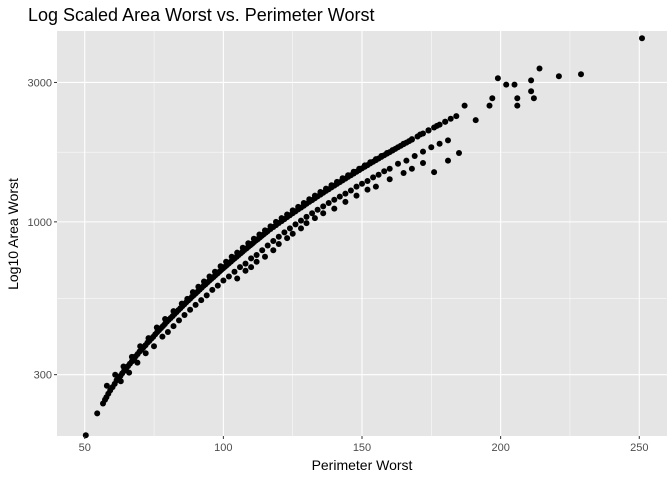  I want to click on y-tick-label: 300, so click(43, 376).